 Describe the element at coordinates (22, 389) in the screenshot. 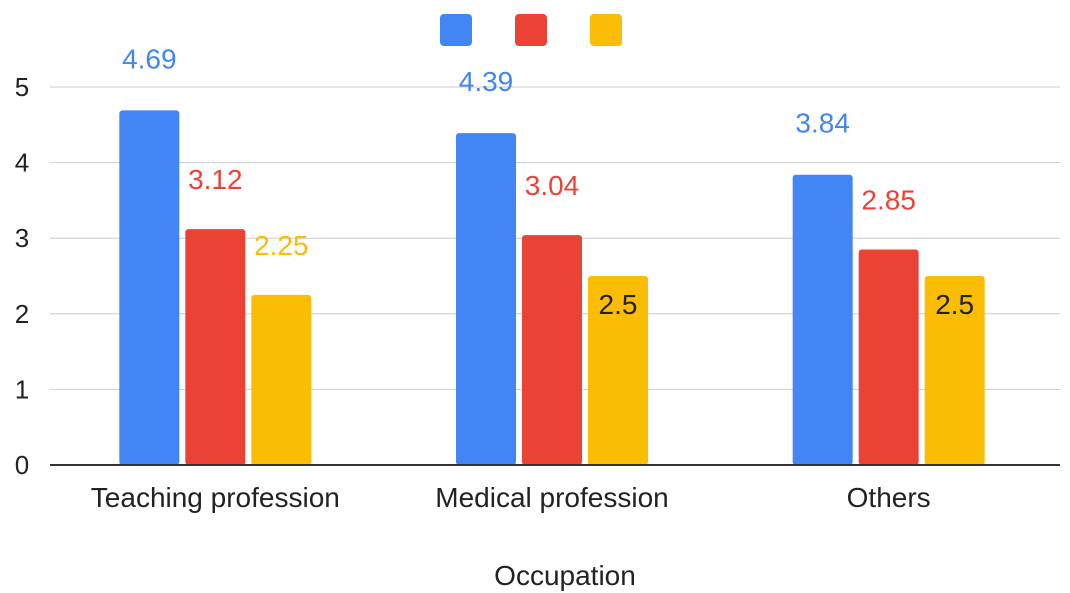

I see `y-tick-label: 1` at that location.